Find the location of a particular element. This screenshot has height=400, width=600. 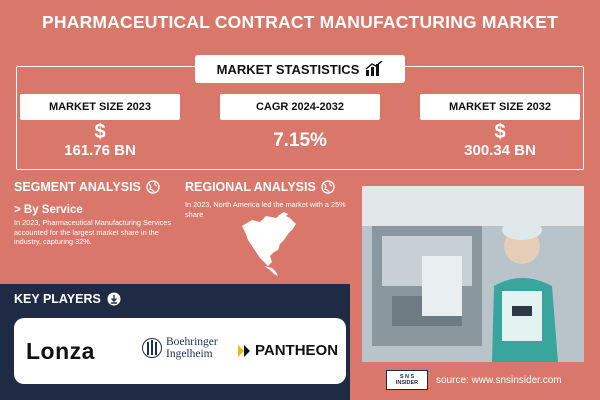

regional-analysis-title: REGIONAL ANALYSIS is located at coordinates (260, 187).